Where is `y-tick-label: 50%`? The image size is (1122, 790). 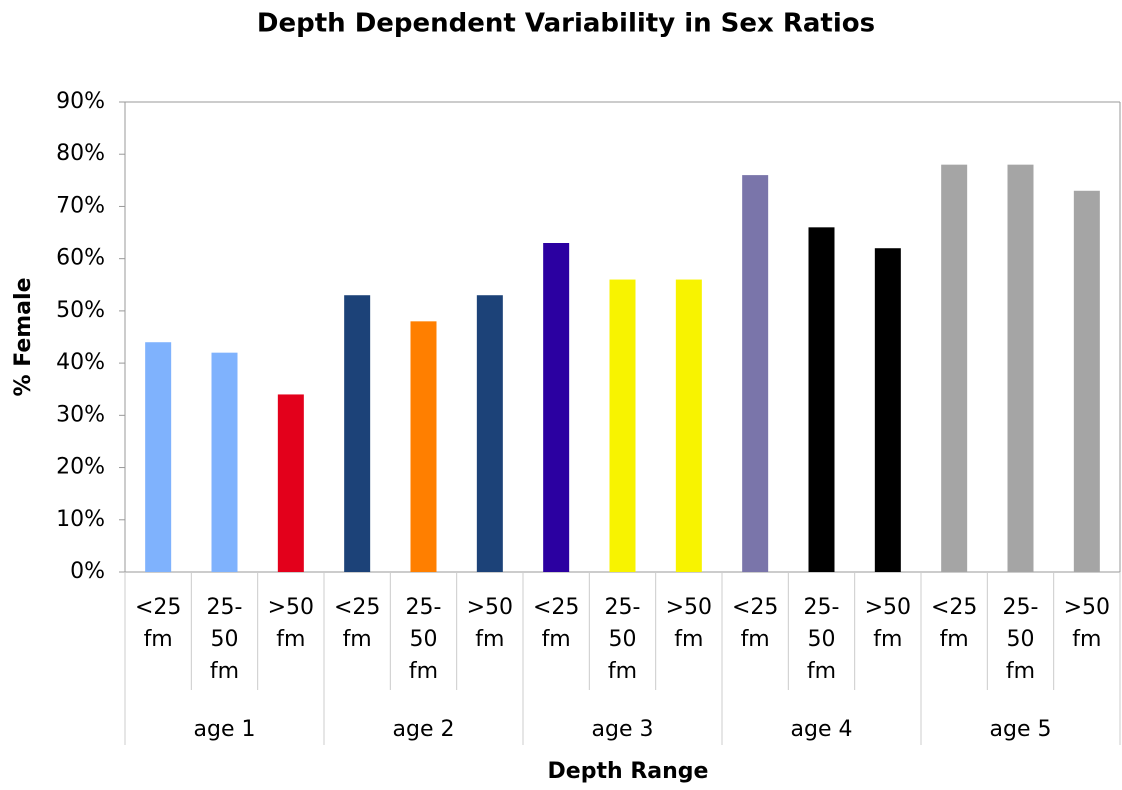
y-tick-label: 50% is located at coordinates (80, 310).